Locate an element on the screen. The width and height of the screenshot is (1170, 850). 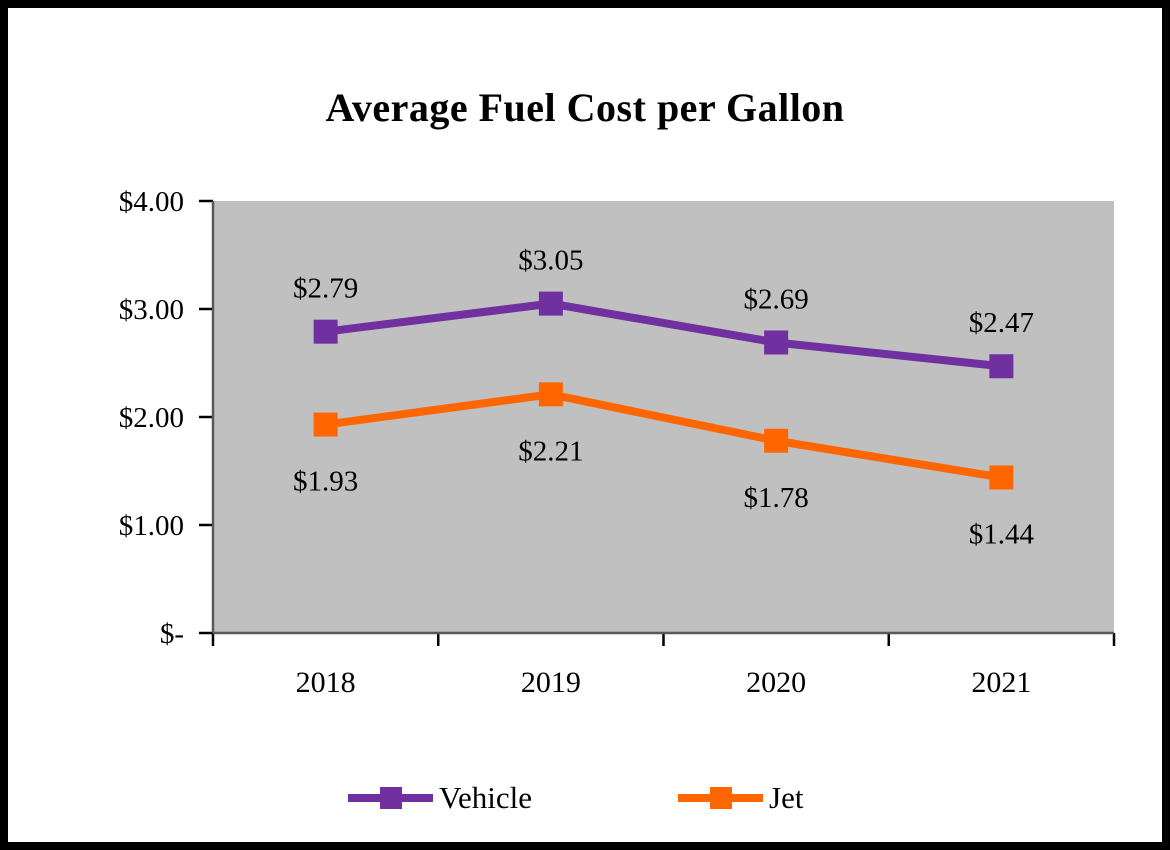
chart-legend: Vehicle Jet is located at coordinates (585, 800).